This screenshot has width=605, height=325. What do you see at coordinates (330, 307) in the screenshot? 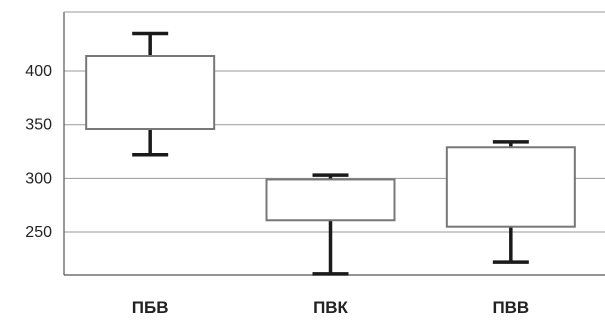
I see `x-category-label: ПВК` at bounding box center [330, 307].